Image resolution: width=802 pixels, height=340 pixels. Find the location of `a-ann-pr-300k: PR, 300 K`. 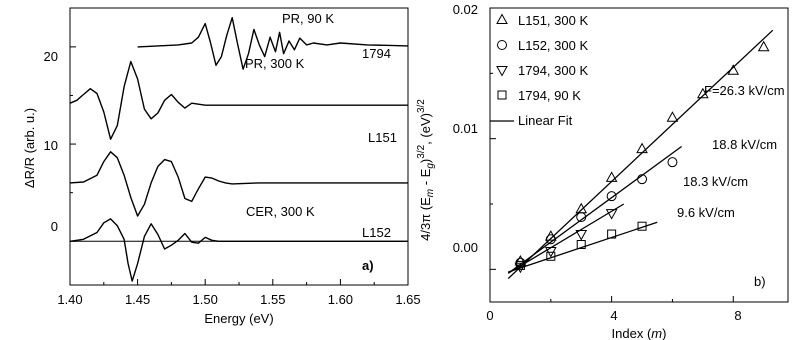

a-ann-pr-300k: PR, 300 K is located at coordinates (275, 63).